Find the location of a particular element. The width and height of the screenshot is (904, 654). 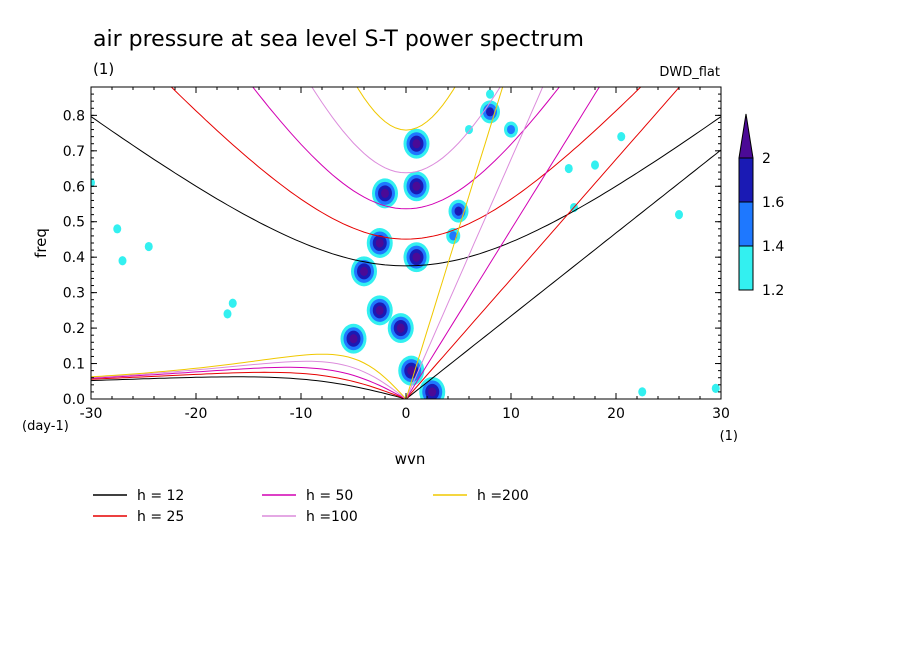

y-tick-label: 0.6 is located at coordinates (74, 187).